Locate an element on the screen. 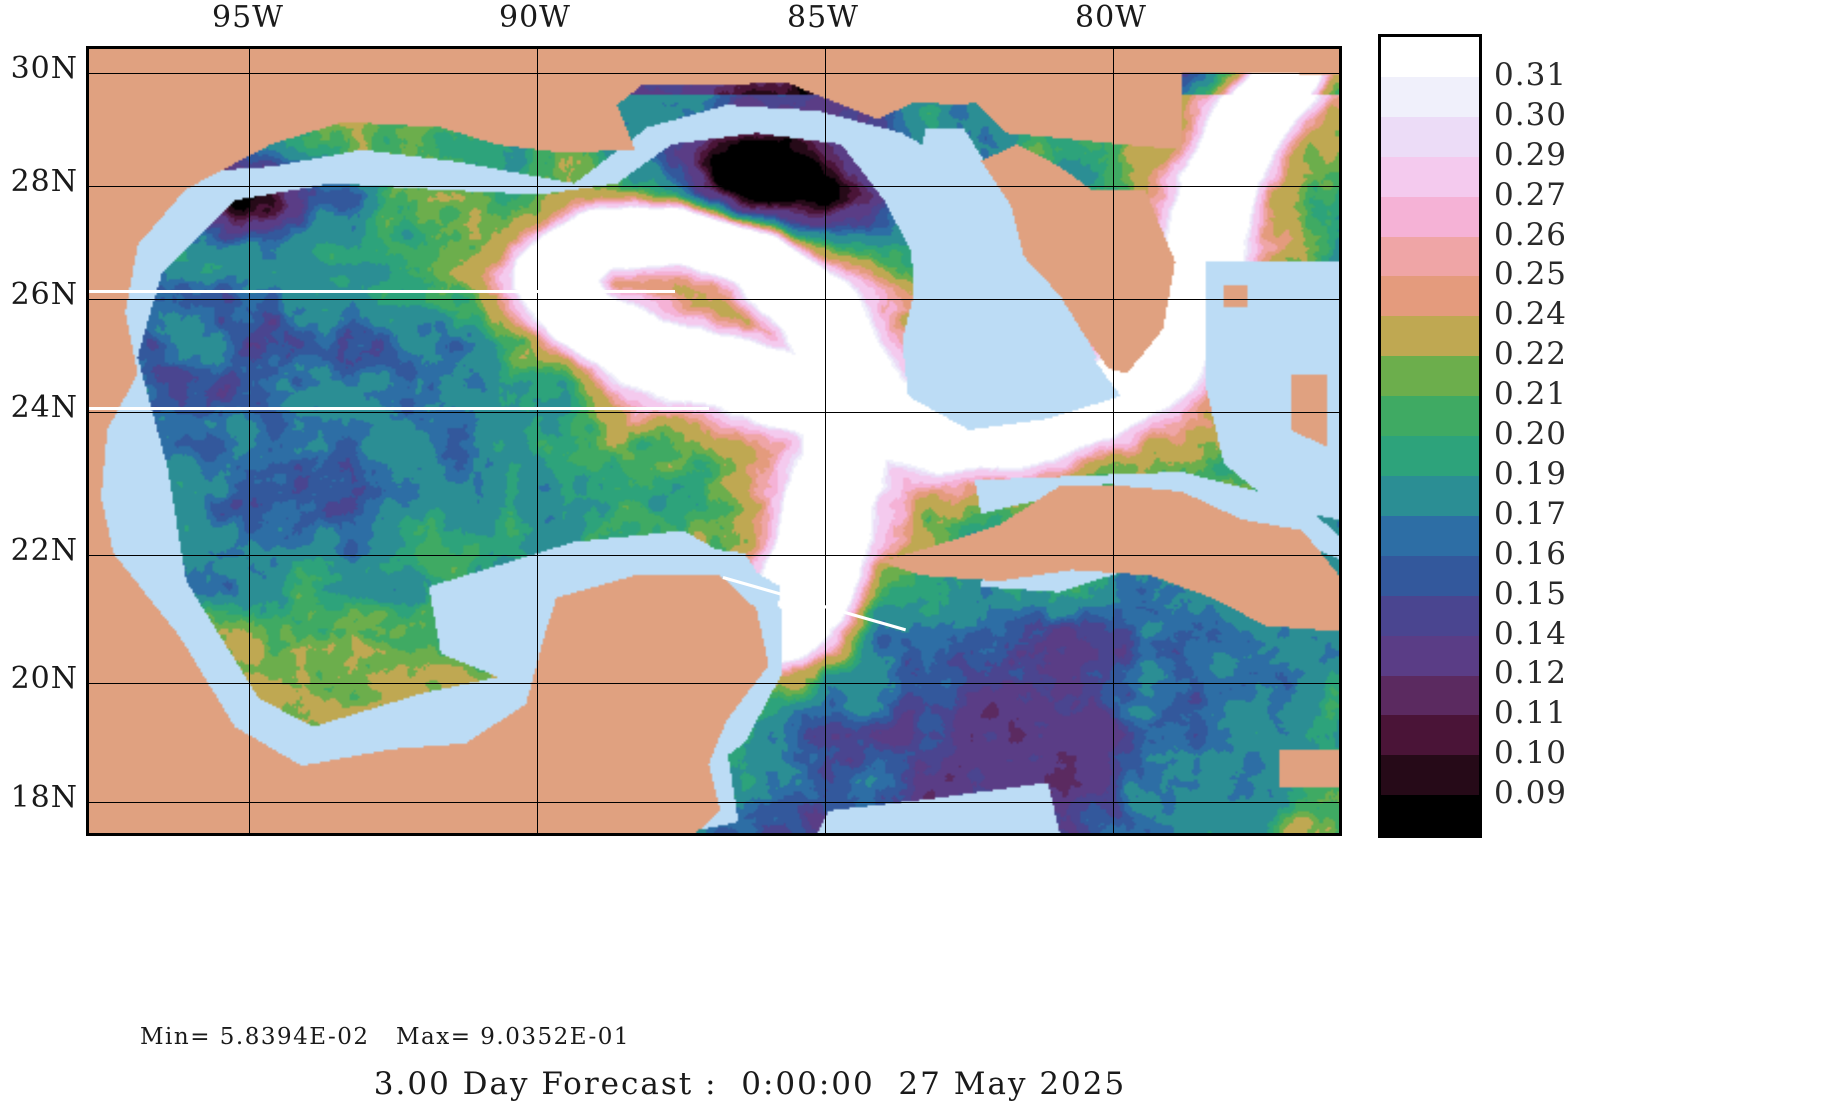 The image size is (1844, 1109). lat-tick-28n: 28N is located at coordinates (44, 181).